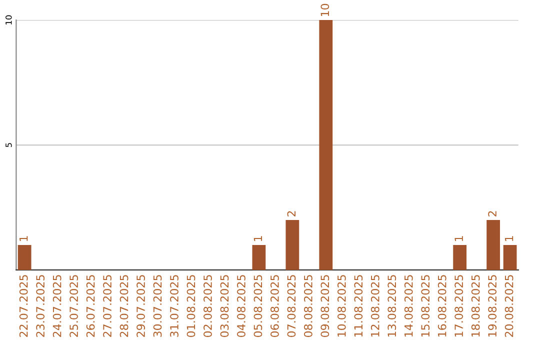  Describe the element at coordinates (74, 306) in the screenshot. I see `x-tick-label: 25.07.2025` at that location.